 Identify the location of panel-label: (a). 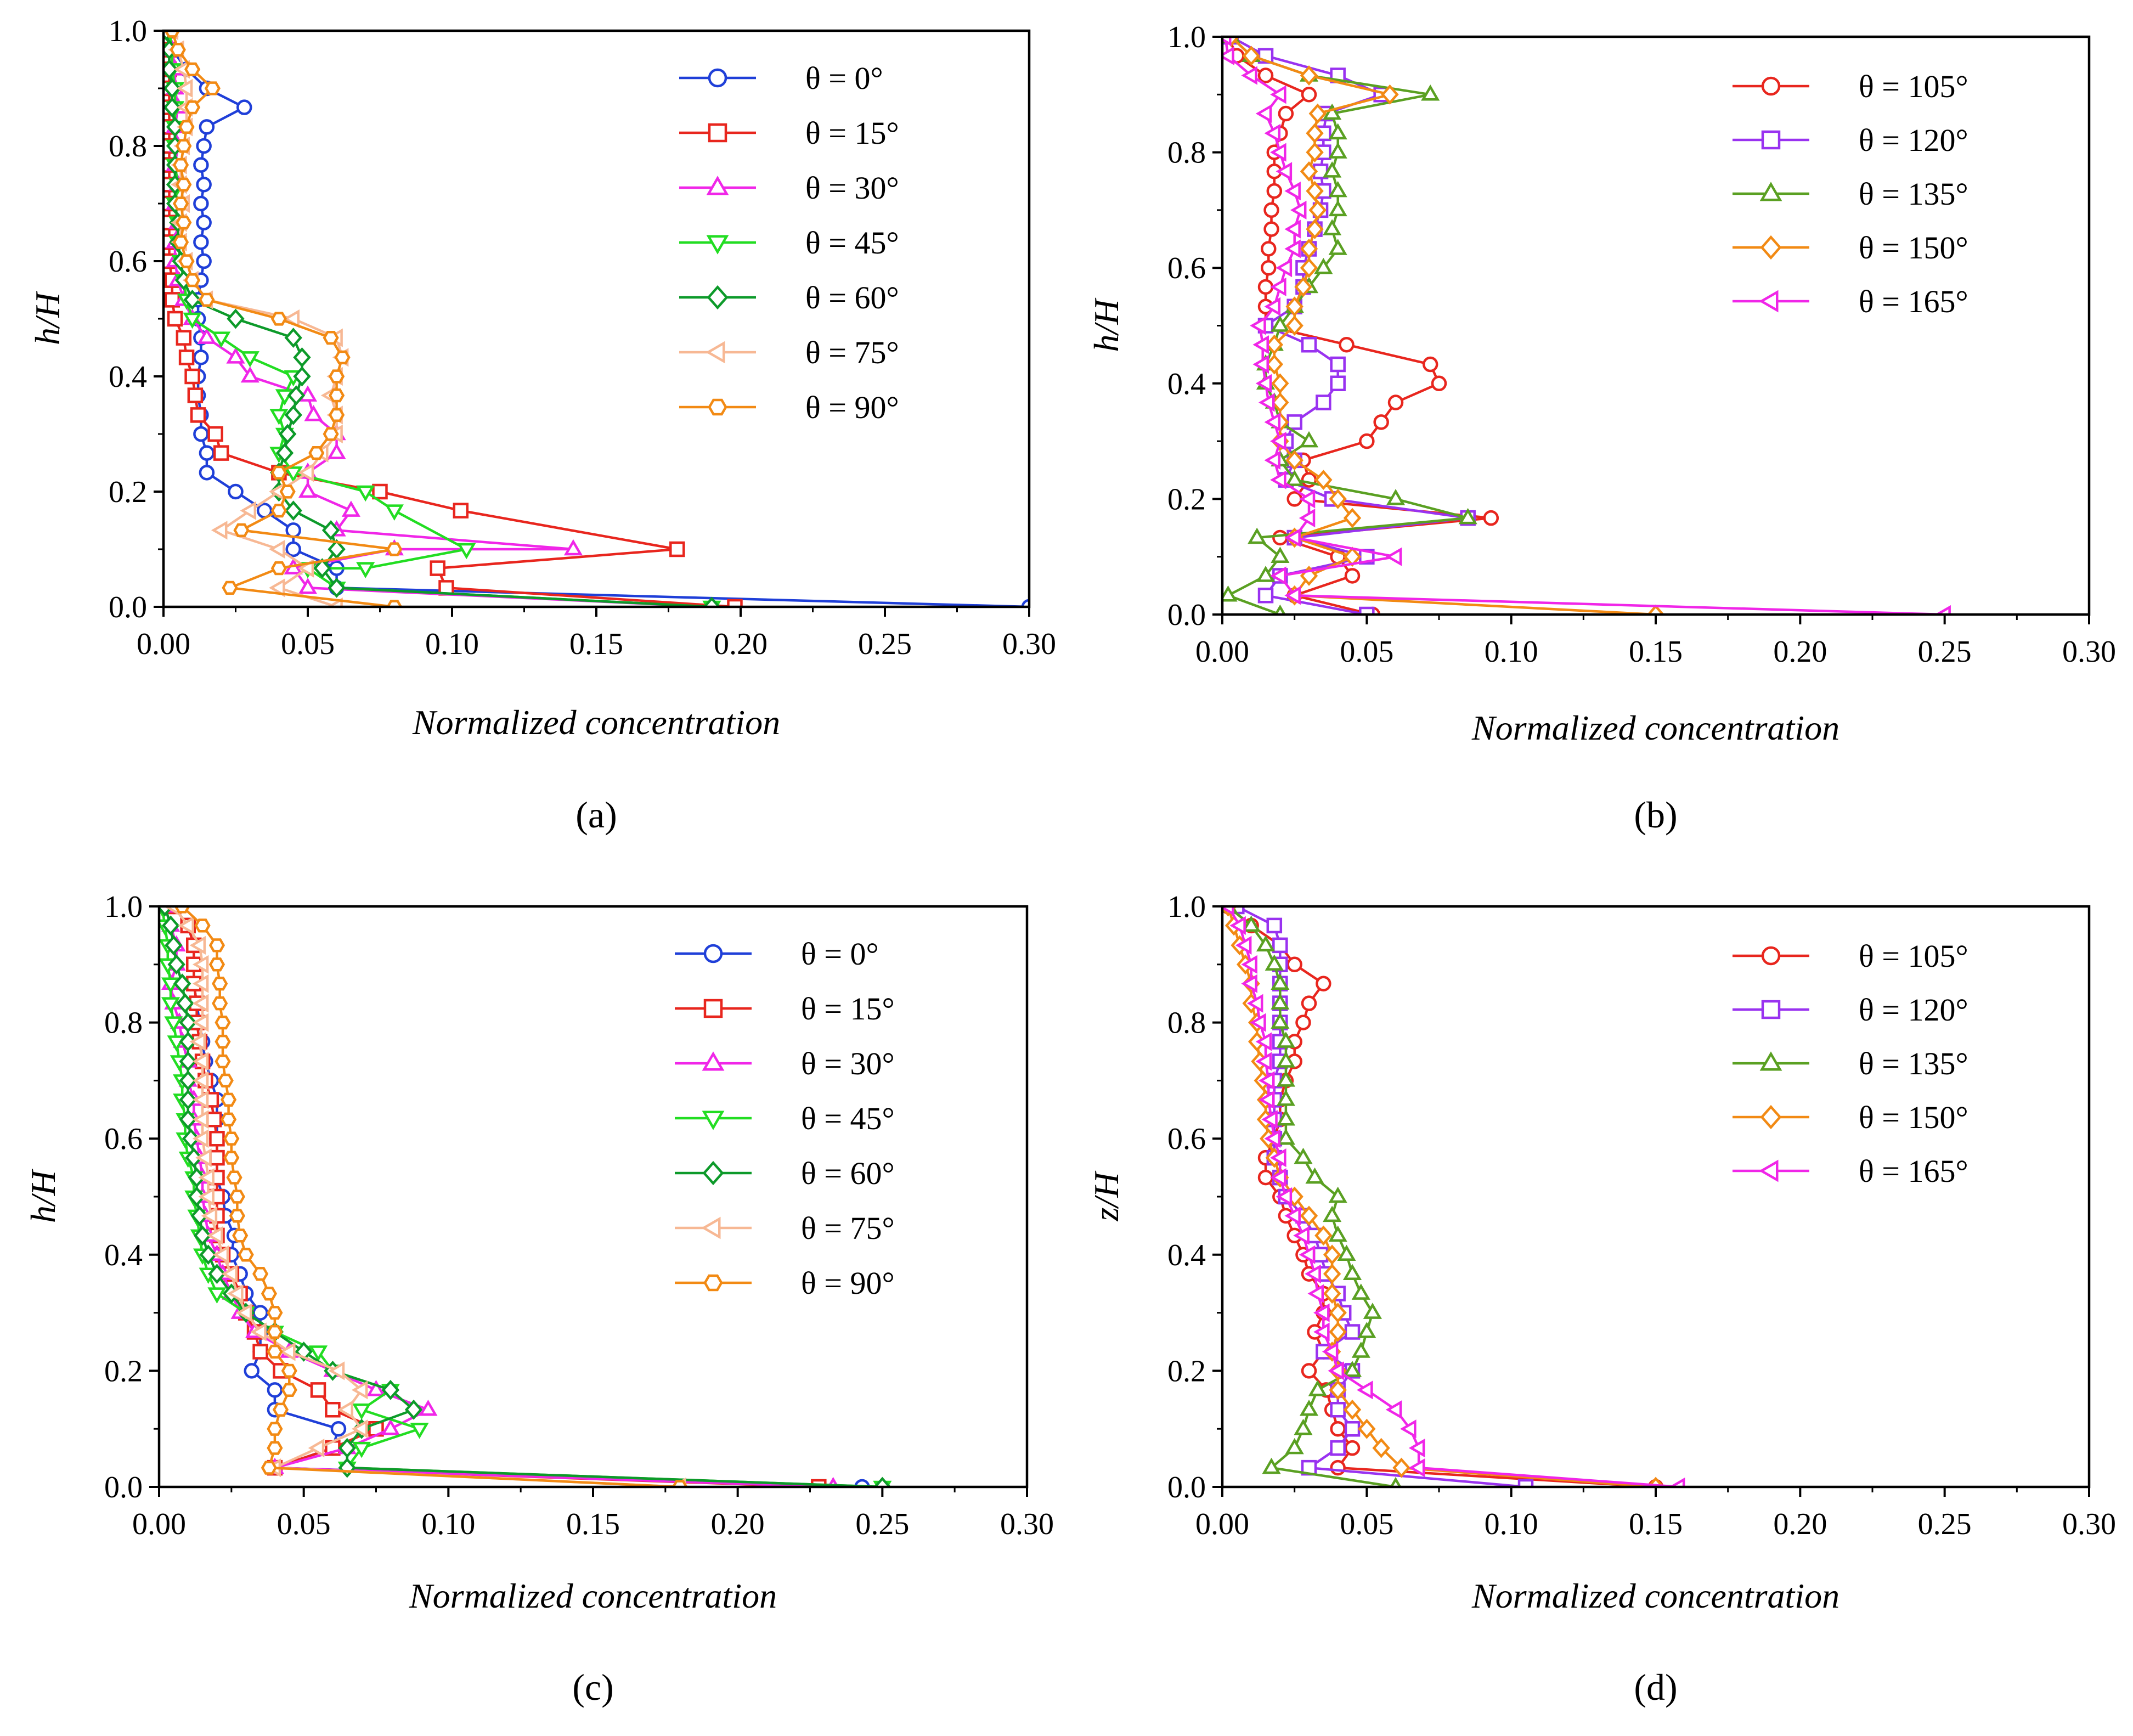
(596, 815).